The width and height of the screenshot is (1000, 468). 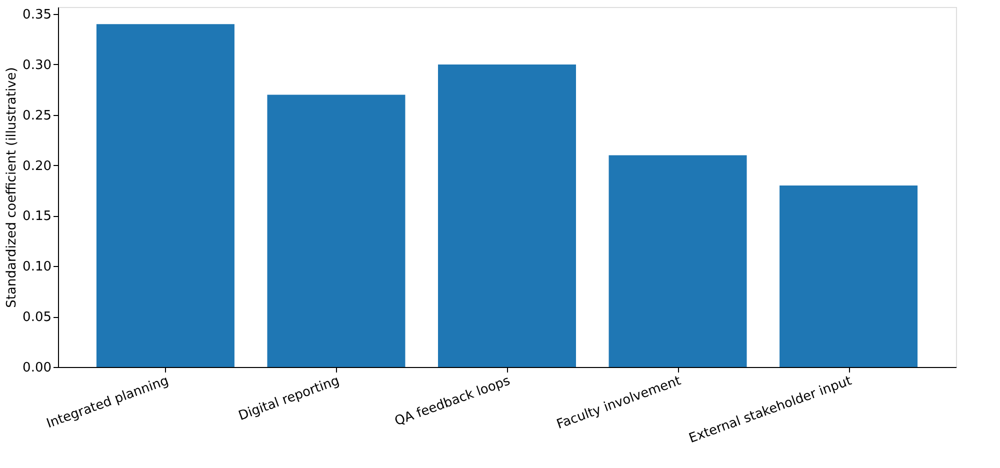 I want to click on y-tick-label: 0.35, so click(x=37, y=15).